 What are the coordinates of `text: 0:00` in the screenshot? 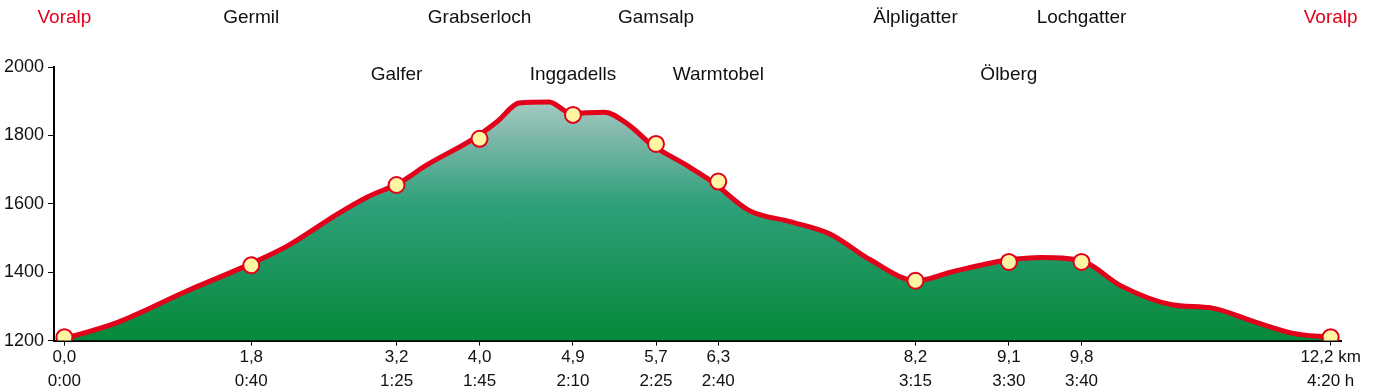 It's located at (64, 381).